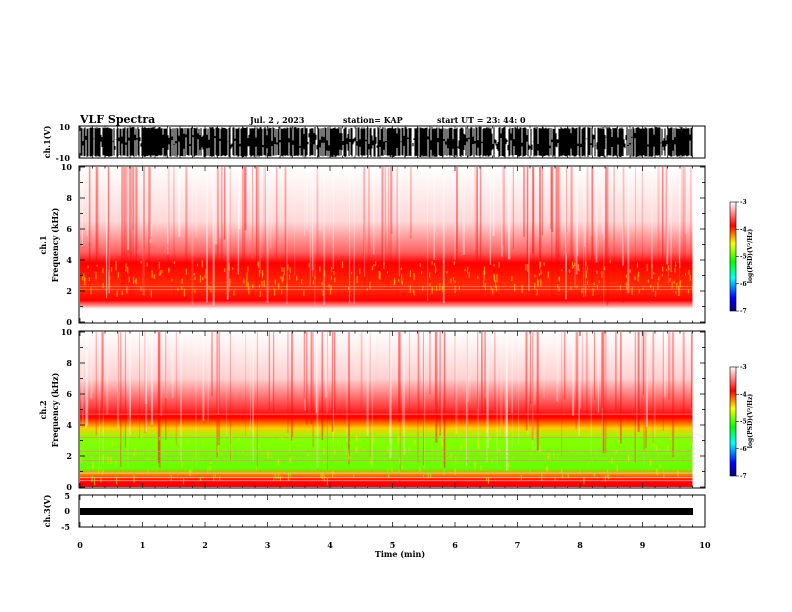 This screenshot has height=612, width=792. What do you see at coordinates (741, 257) in the screenshot?
I see `ch1-colorbar: -3 -4 -5 -6 -7 log(PSD)(V²/Hz)` at bounding box center [741, 257].